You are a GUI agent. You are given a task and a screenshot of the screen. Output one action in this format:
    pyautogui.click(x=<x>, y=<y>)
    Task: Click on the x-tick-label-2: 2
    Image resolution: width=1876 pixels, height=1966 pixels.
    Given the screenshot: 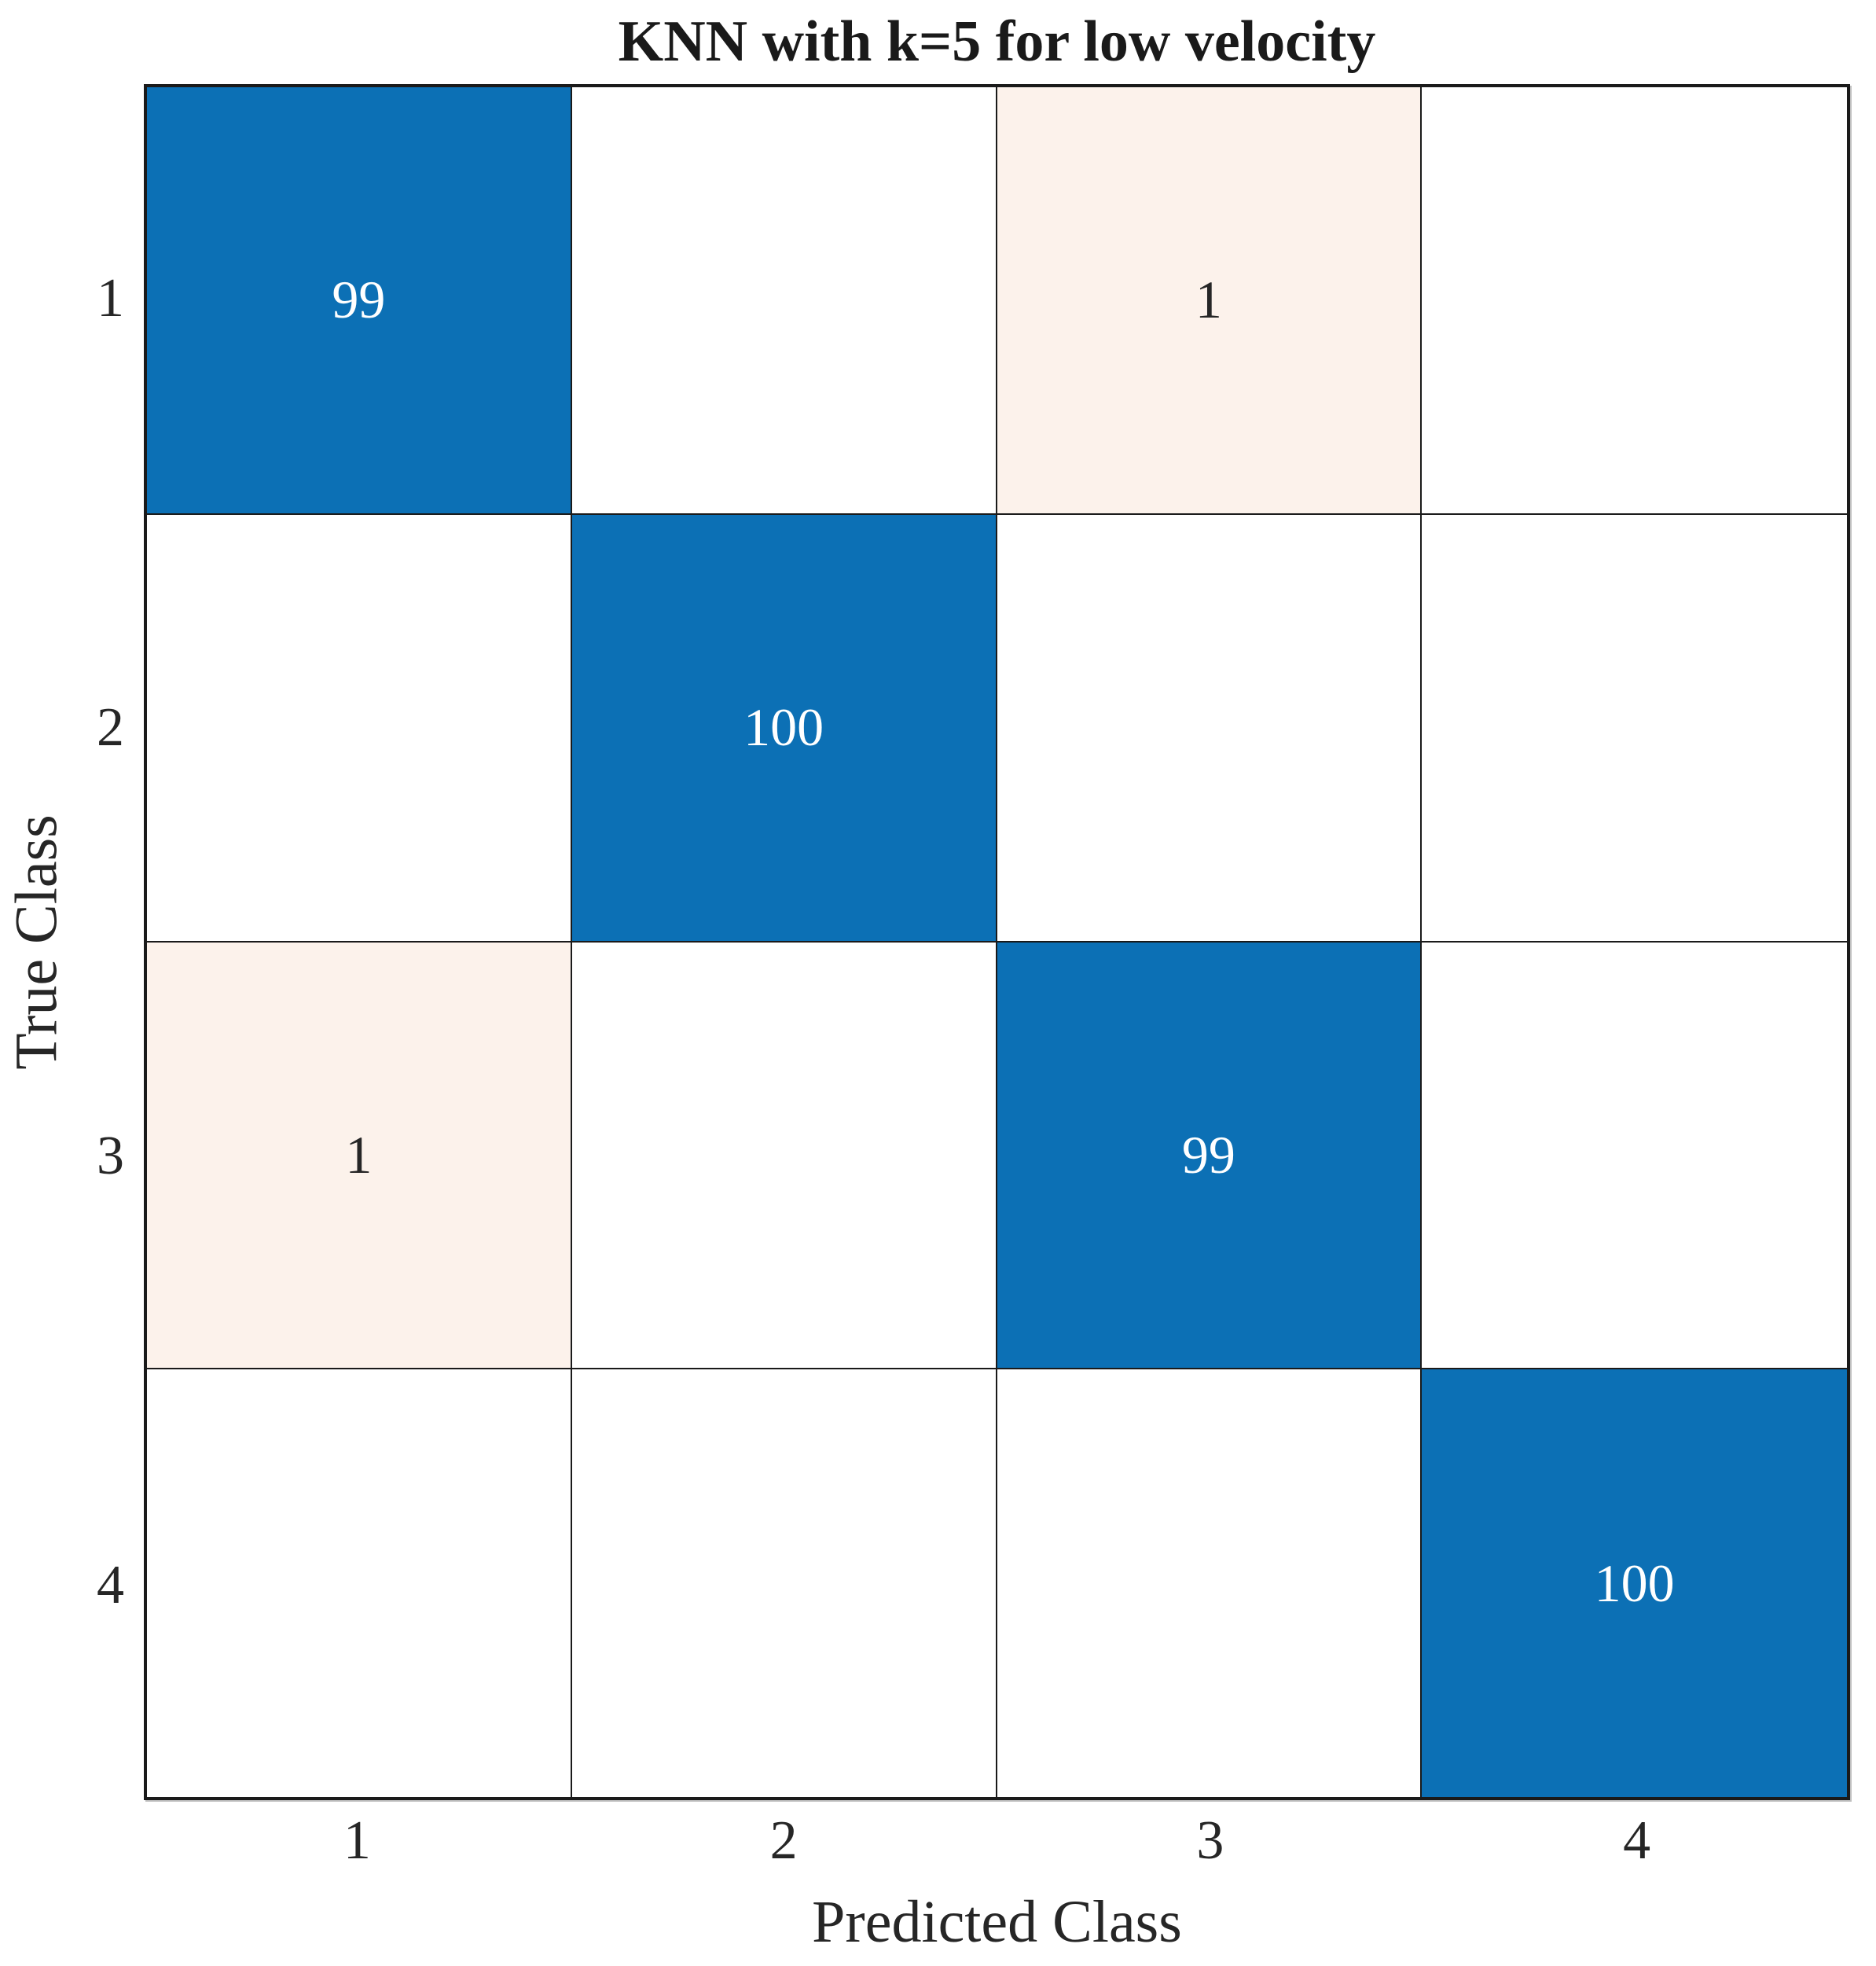 What is the action you would take?
    pyautogui.click(x=783, y=1840)
    